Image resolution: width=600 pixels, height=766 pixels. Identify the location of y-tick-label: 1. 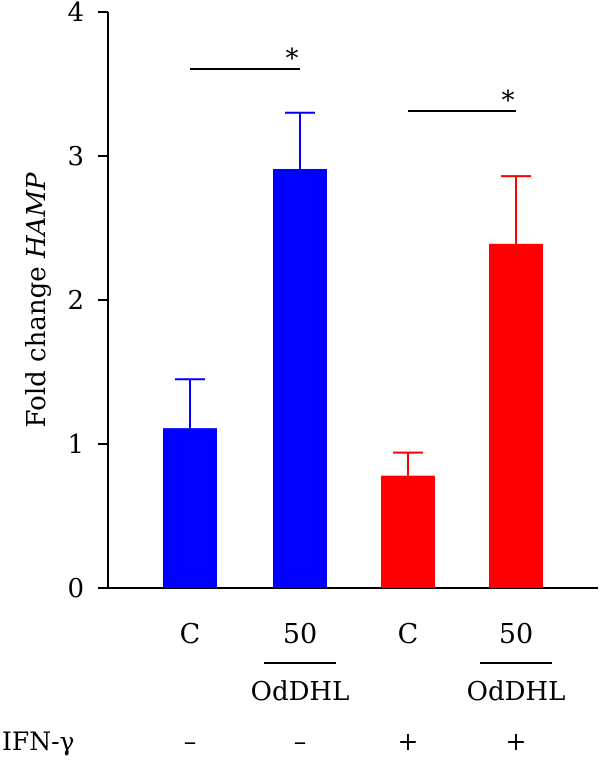
(75, 445).